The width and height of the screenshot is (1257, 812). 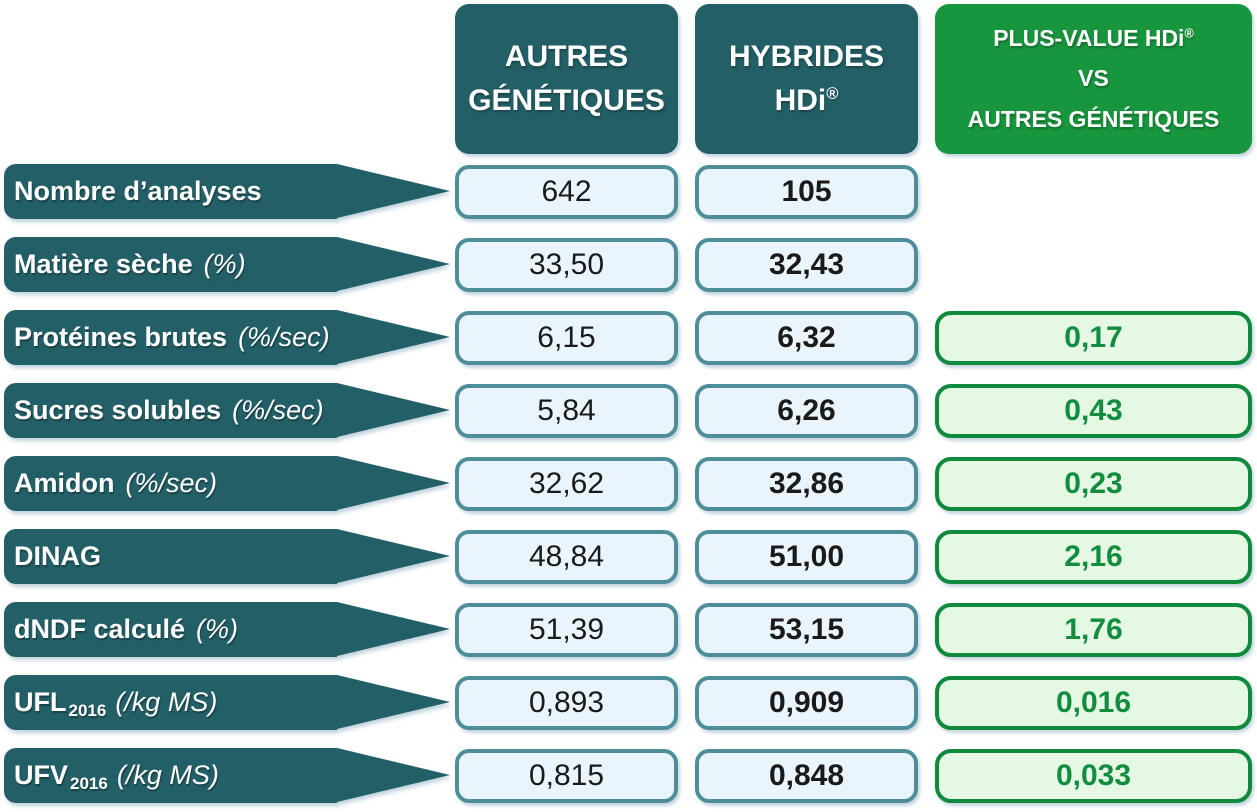 What do you see at coordinates (806, 702) in the screenshot?
I see `value-hdi: 0,909` at bounding box center [806, 702].